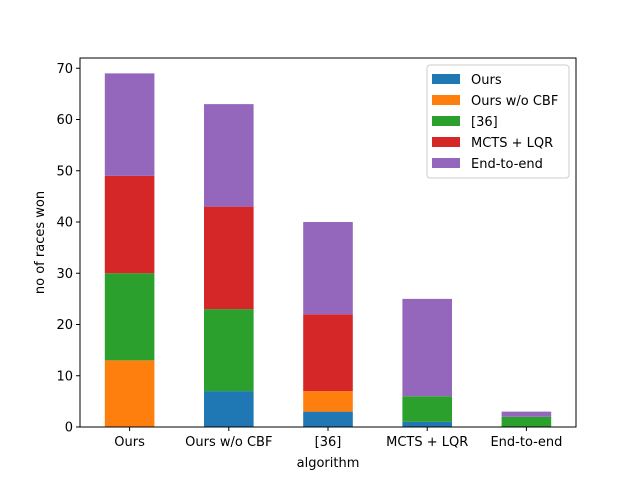 The image size is (640, 480). I want to click on x-tick-label-3: MCTS + LQR, so click(427, 442).